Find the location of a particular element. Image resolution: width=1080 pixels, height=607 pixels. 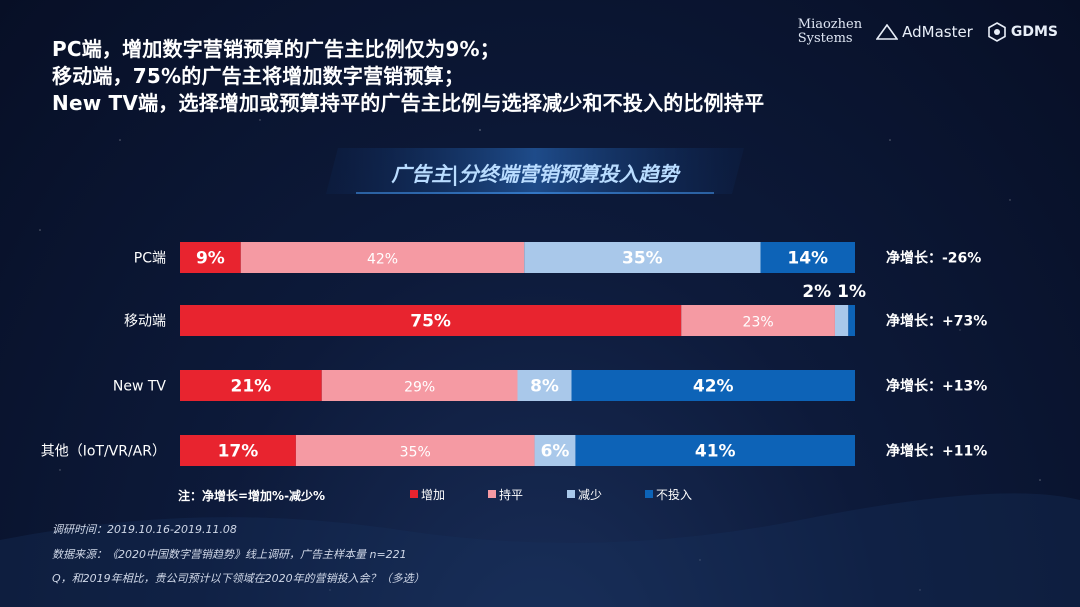

data-label: 29% is located at coordinates (419, 388).